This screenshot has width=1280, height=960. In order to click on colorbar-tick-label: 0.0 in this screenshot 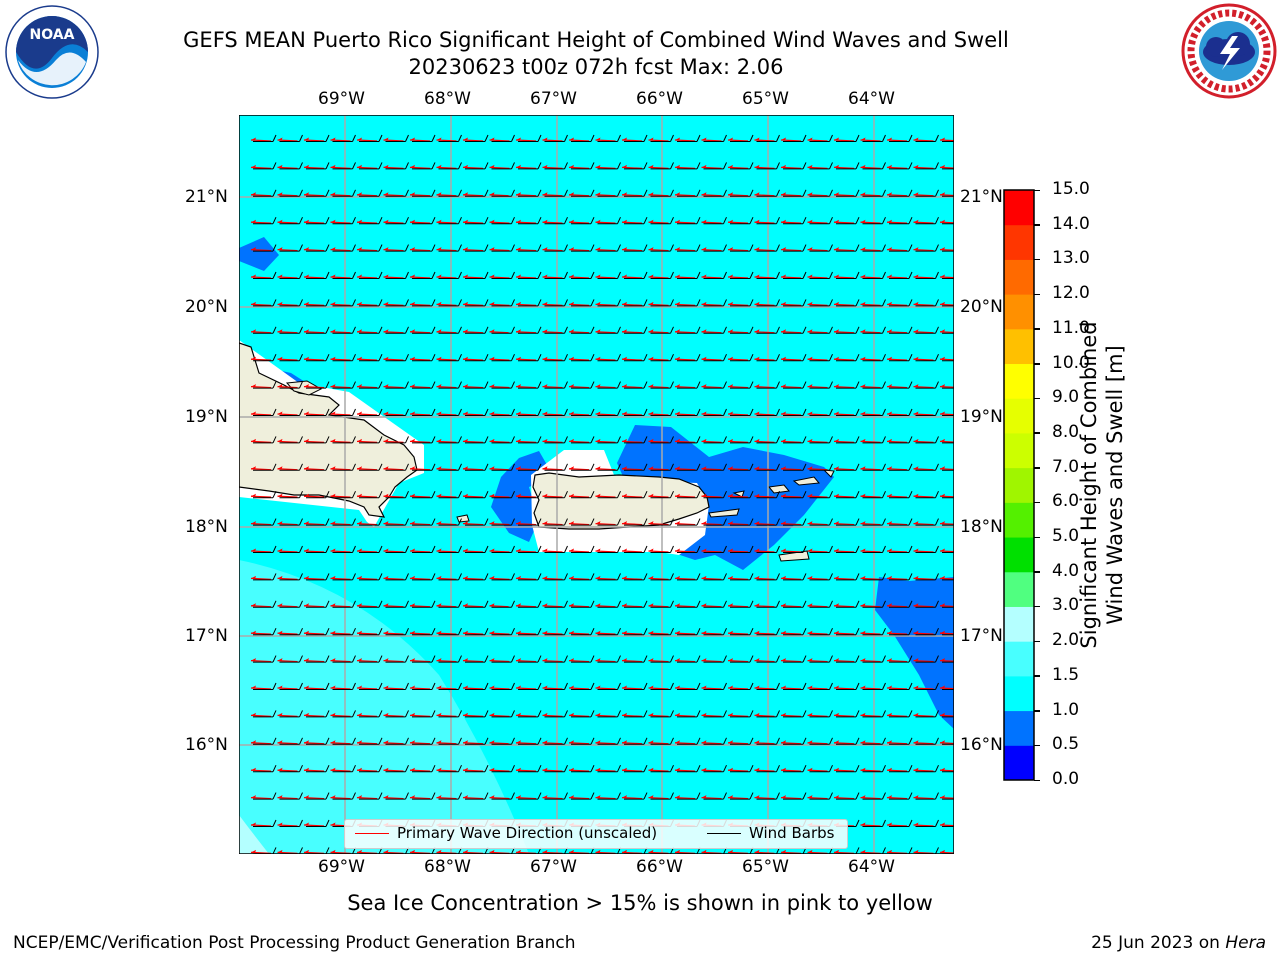, I will do `click(1066, 779)`.